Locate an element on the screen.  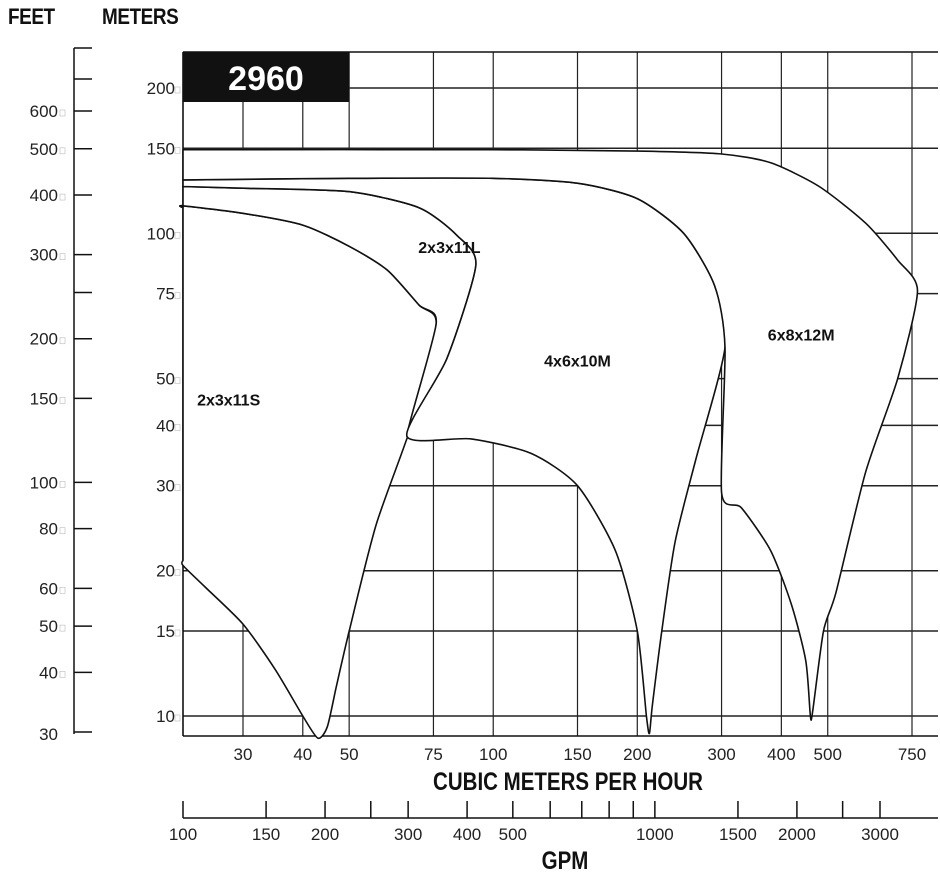
gpm-tick-label-3000: 3000 is located at coordinates (880, 834).